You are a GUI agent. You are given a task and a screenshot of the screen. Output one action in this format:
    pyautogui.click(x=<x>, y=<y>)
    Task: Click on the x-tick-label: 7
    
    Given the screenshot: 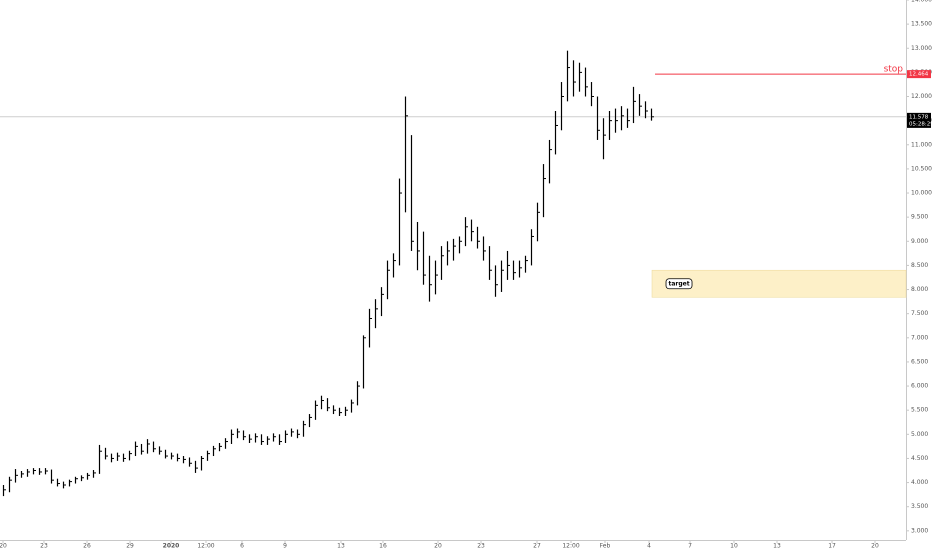 What is the action you would take?
    pyautogui.click(x=690, y=546)
    